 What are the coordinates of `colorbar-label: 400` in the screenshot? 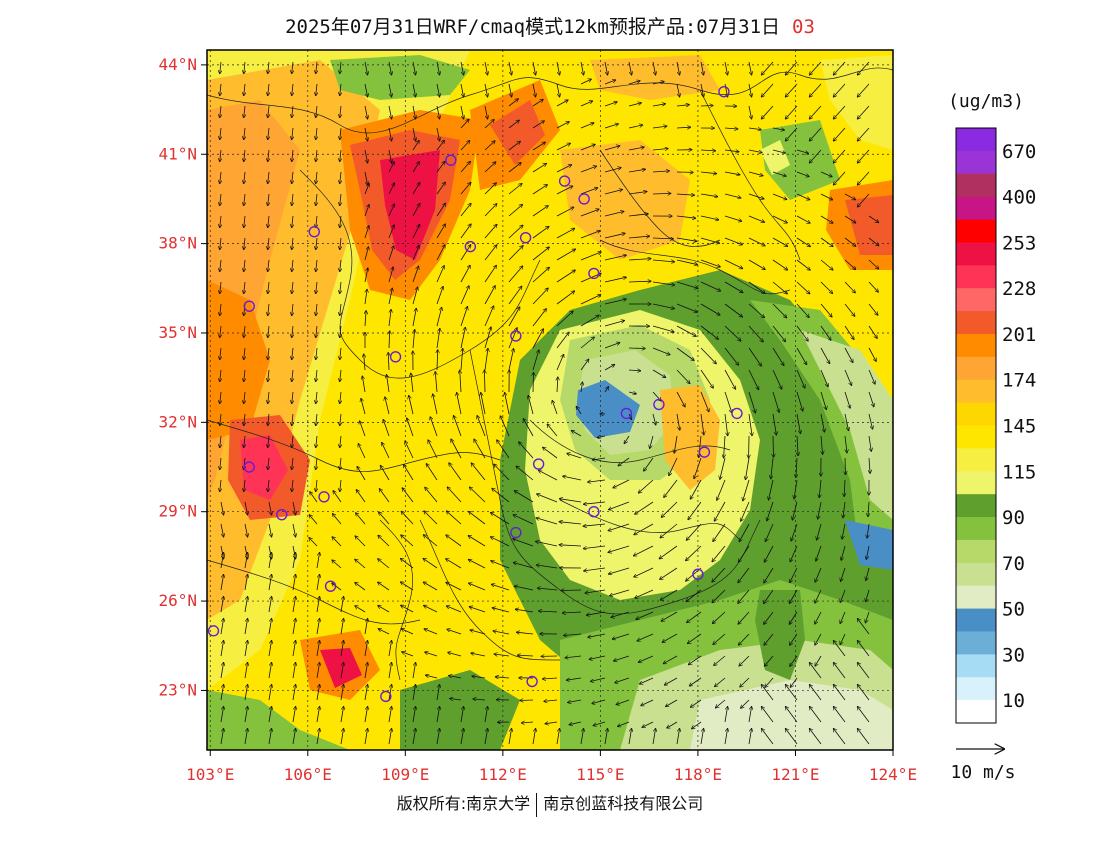 It's located at (1019, 198).